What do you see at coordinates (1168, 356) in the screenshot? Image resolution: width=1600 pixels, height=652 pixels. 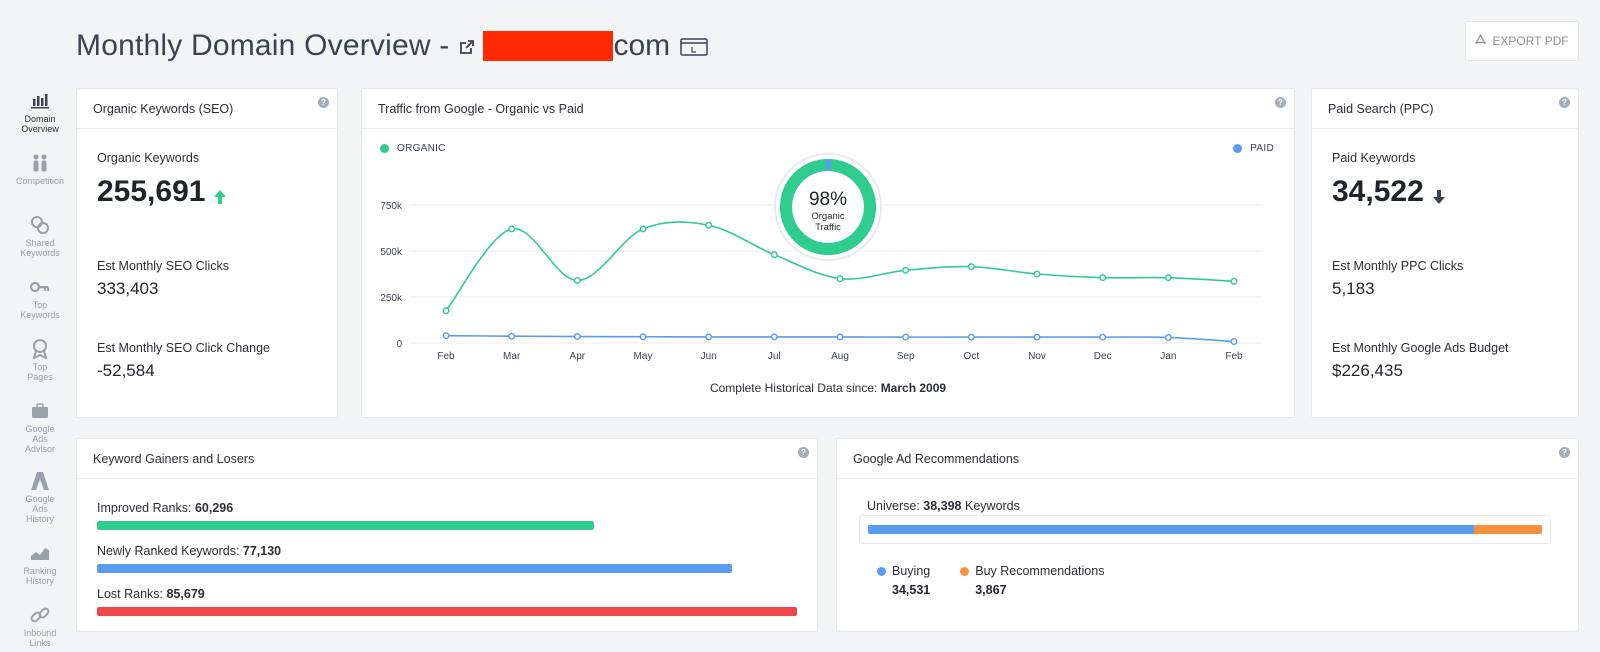 I see `x-tick-label: Jan` at bounding box center [1168, 356].